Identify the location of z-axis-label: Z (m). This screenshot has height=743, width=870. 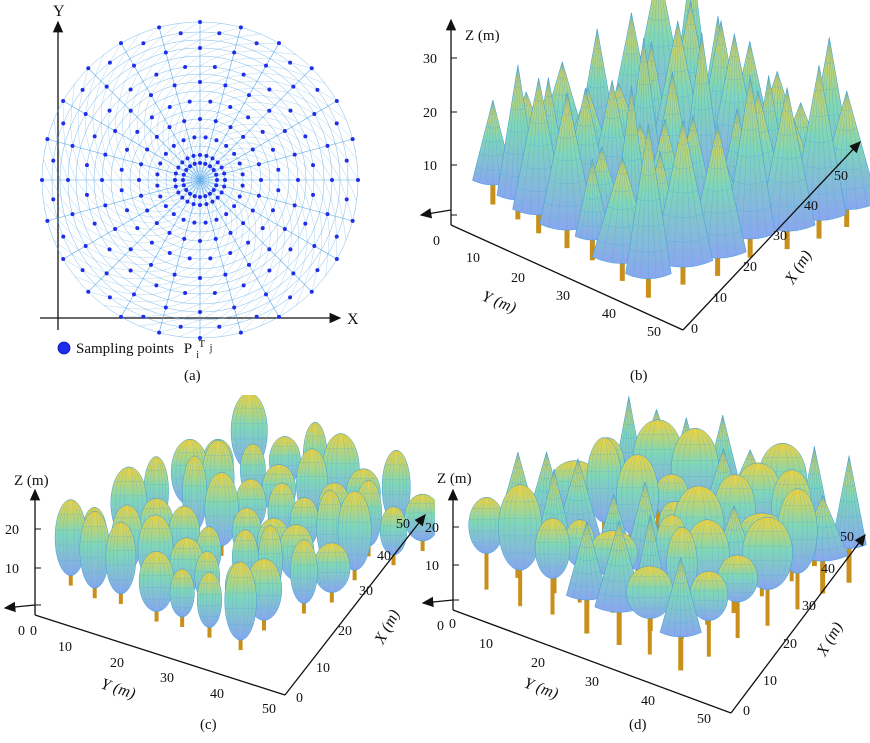
(454, 479).